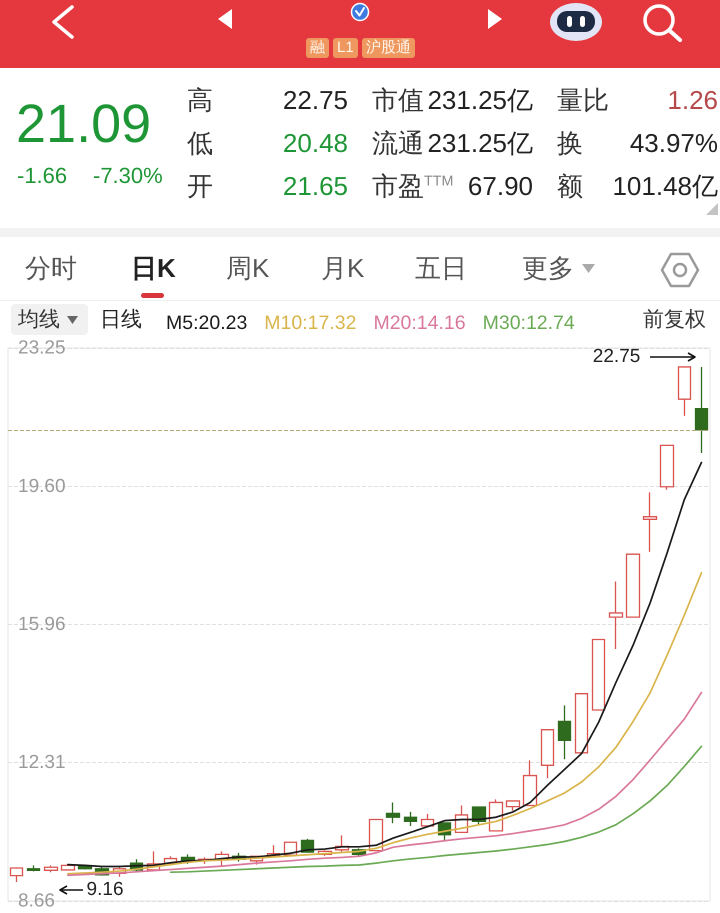 Image resolution: width=720 pixels, height=913 pixels. What do you see at coordinates (84, 124) in the screenshot?
I see `text: 21.09` at bounding box center [84, 124].